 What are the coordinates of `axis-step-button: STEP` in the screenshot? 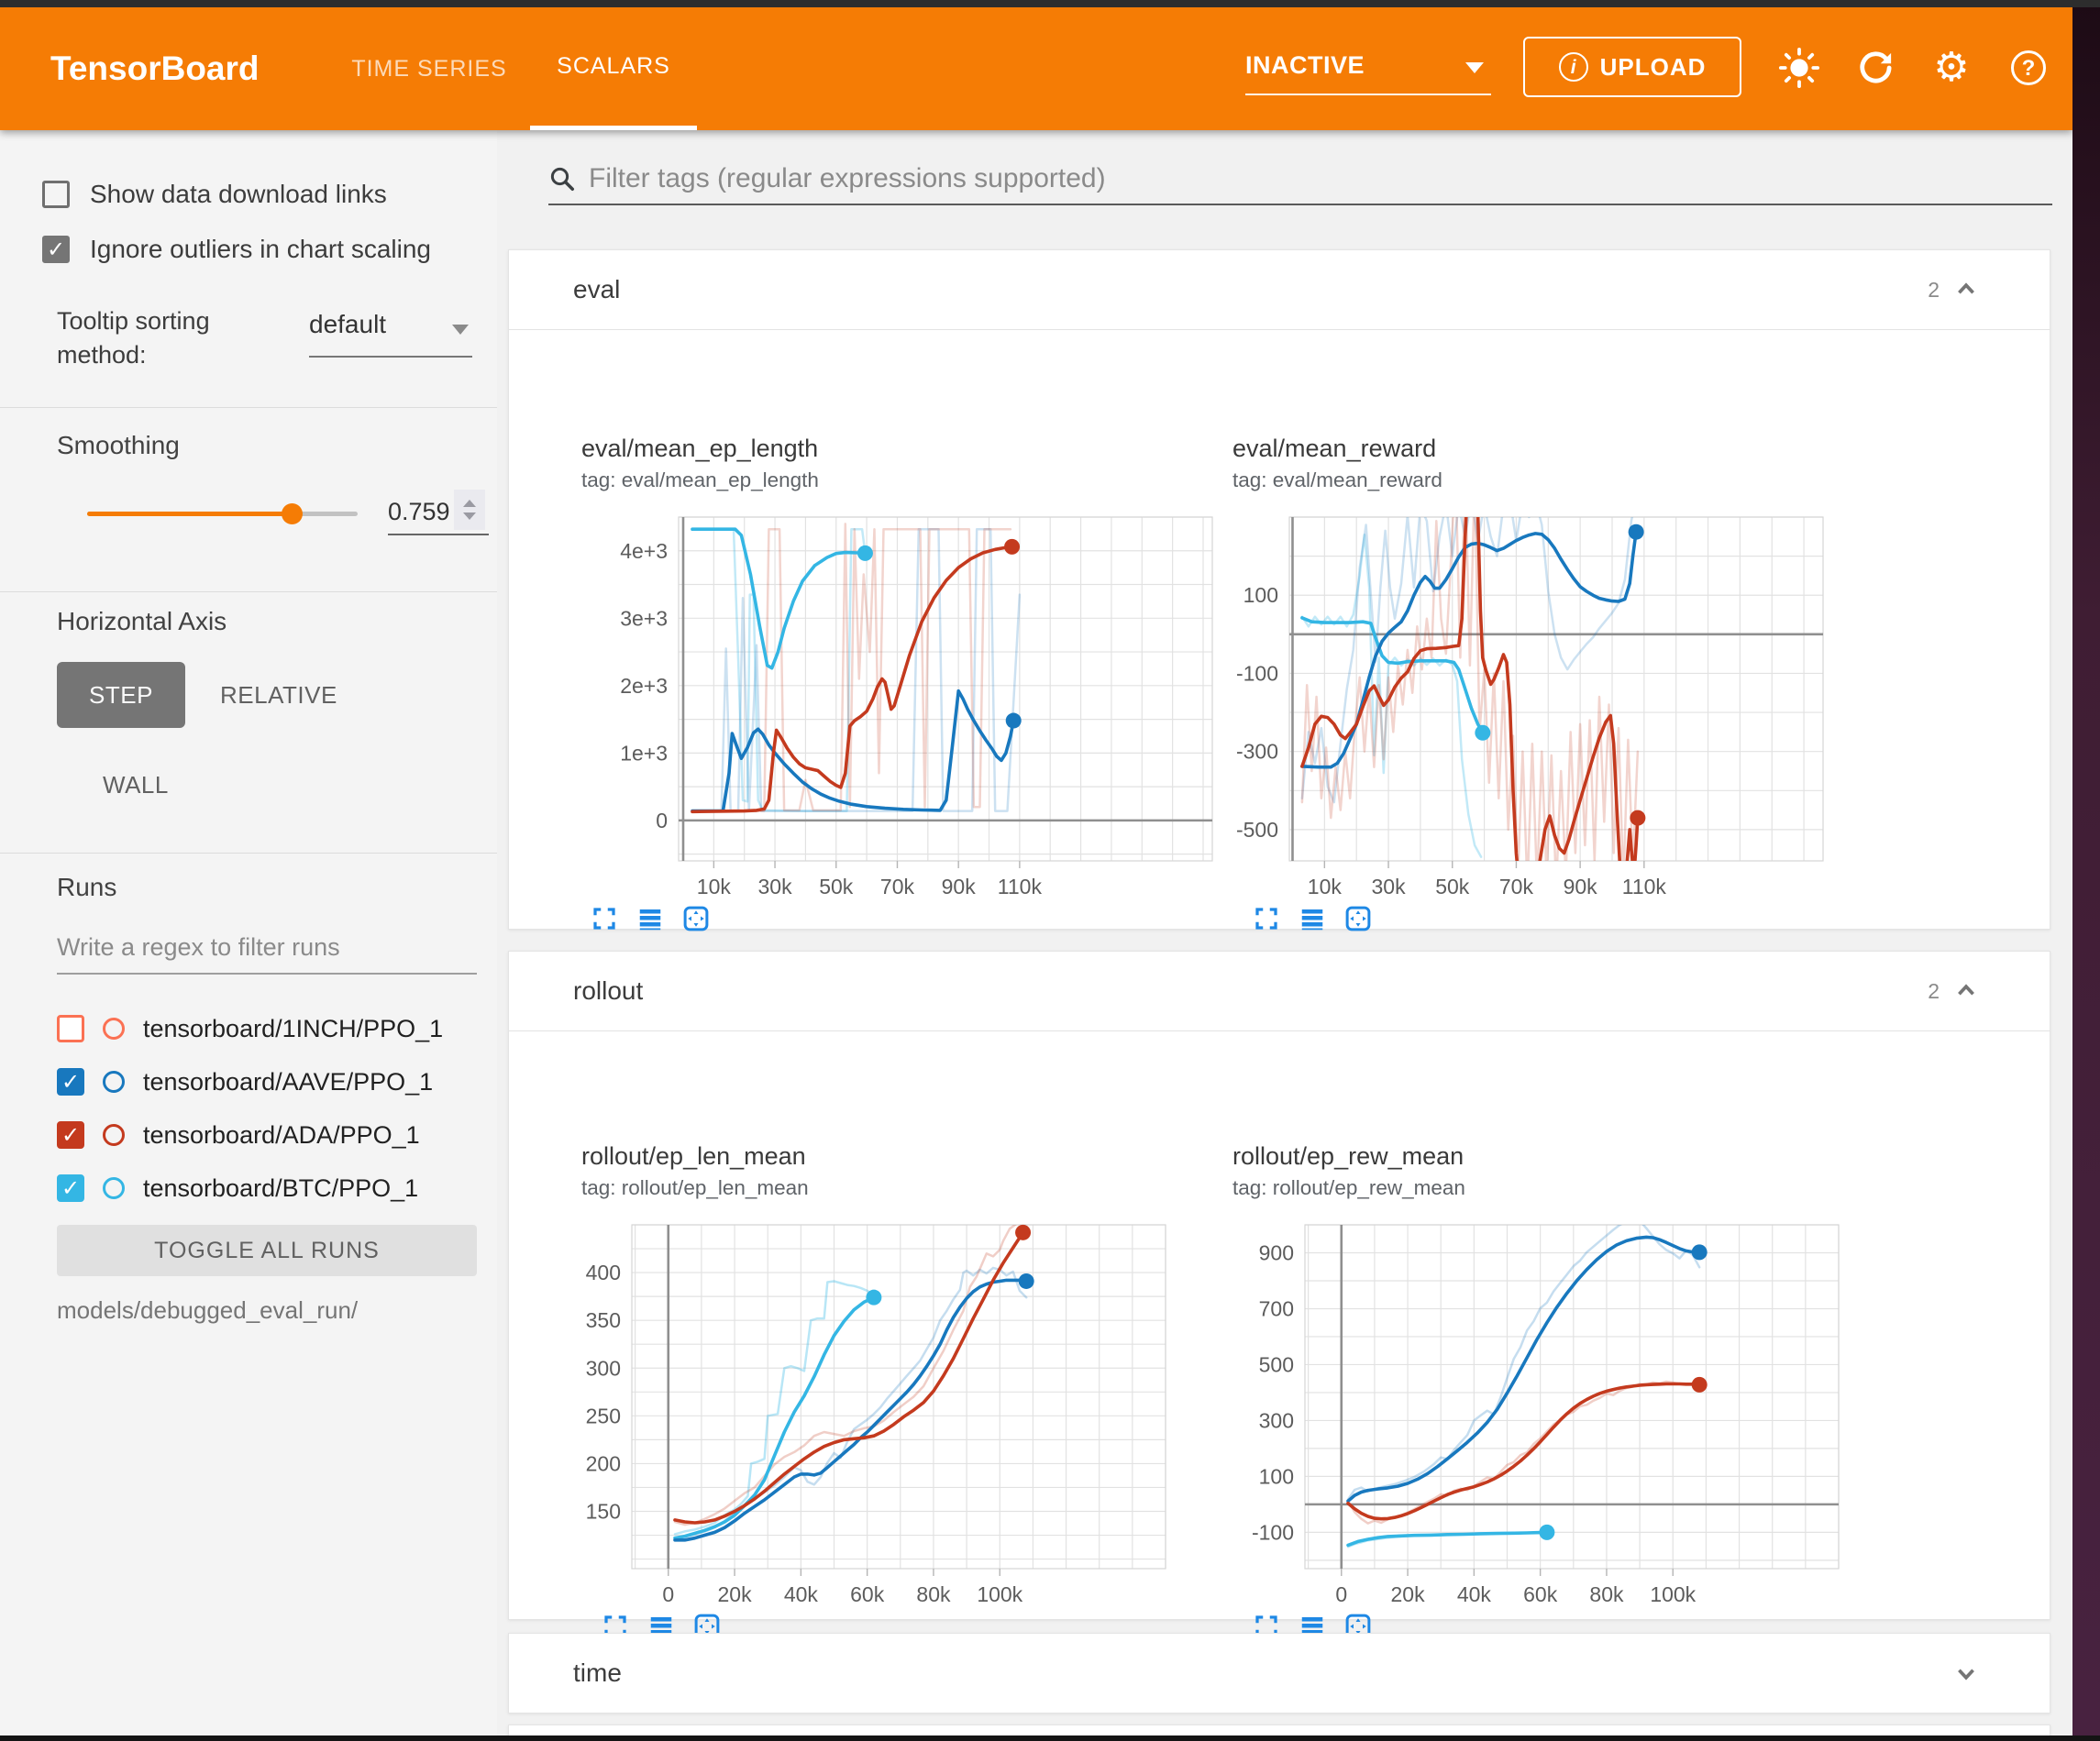 It's located at (121, 695).